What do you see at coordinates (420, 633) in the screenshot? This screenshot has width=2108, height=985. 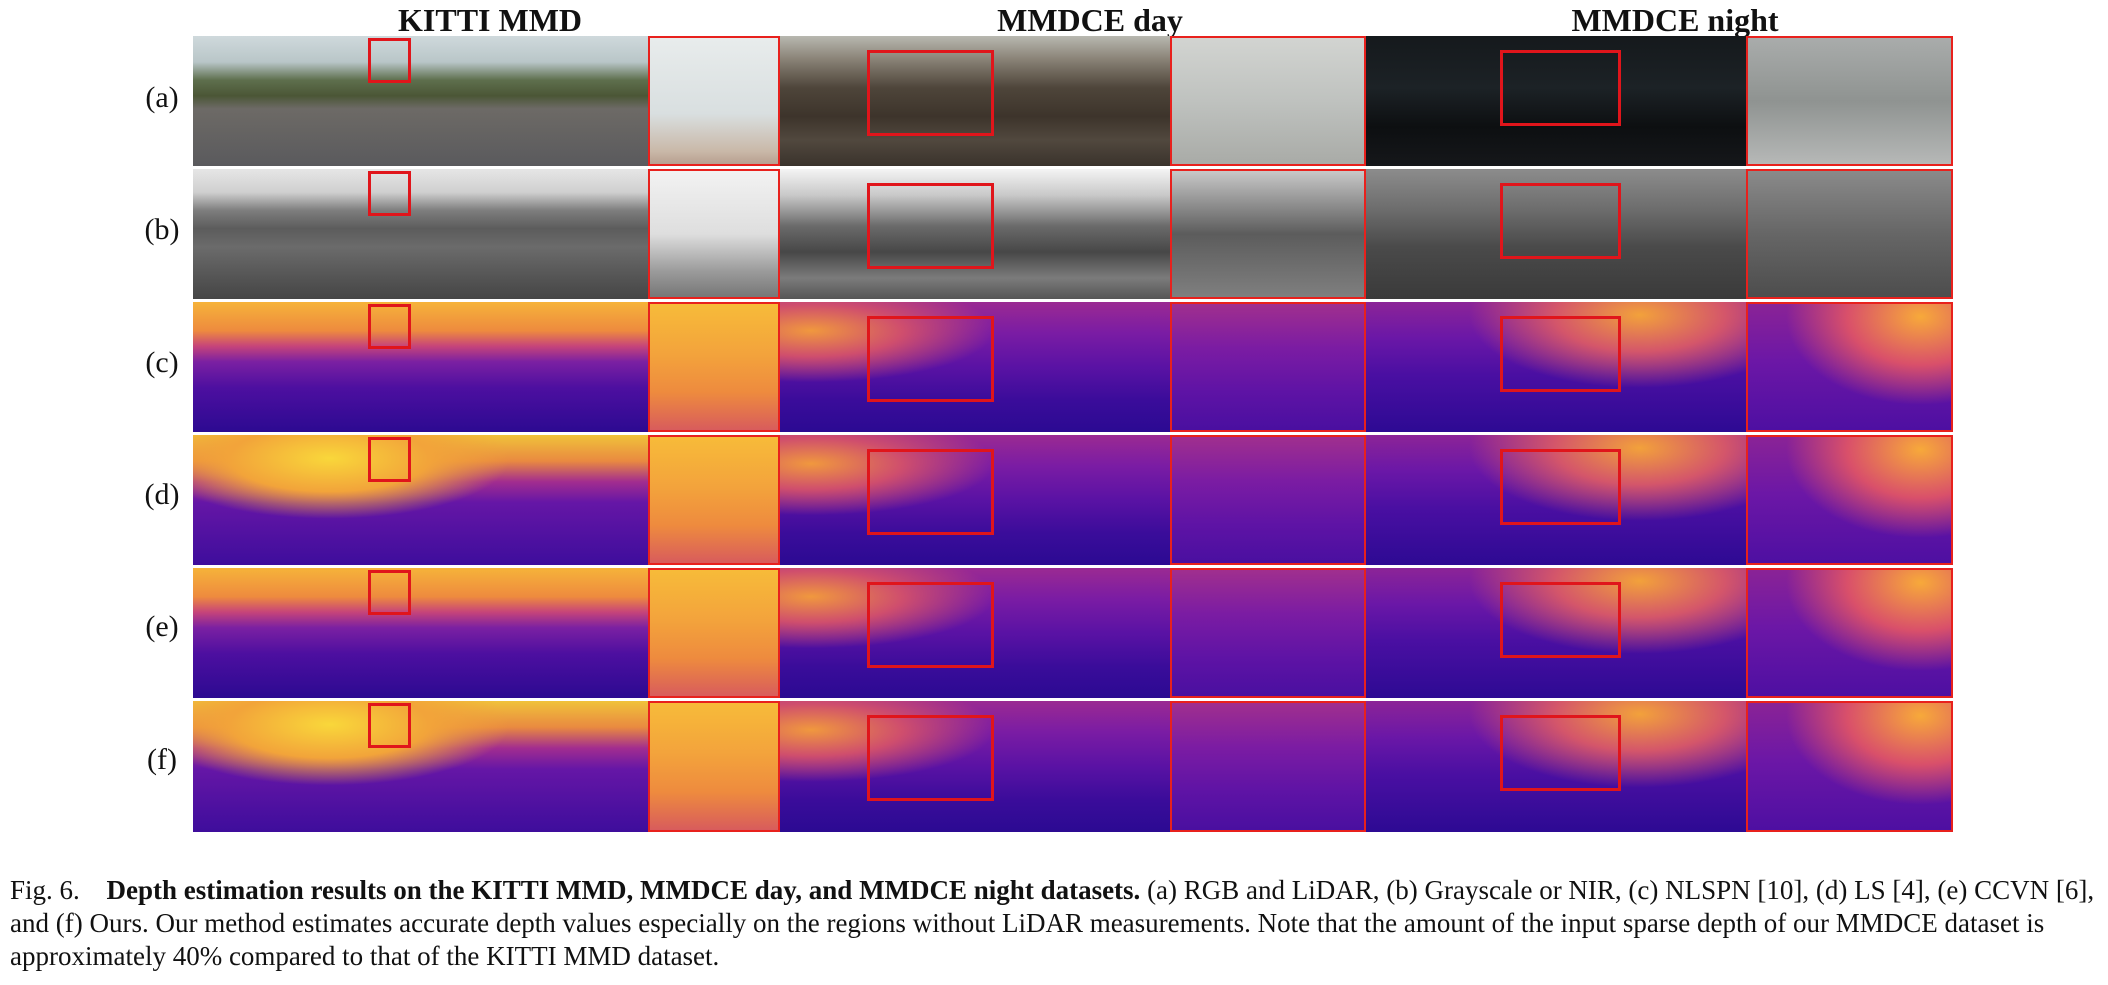 I see `kitti-depth-ccvn` at bounding box center [420, 633].